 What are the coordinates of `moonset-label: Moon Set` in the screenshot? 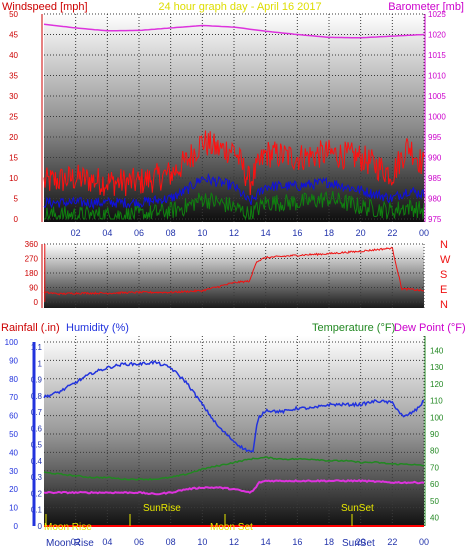 It's located at (231, 527).